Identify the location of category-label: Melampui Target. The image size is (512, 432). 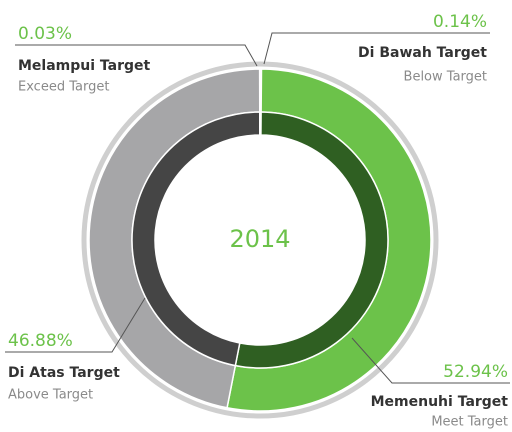
(84, 66).